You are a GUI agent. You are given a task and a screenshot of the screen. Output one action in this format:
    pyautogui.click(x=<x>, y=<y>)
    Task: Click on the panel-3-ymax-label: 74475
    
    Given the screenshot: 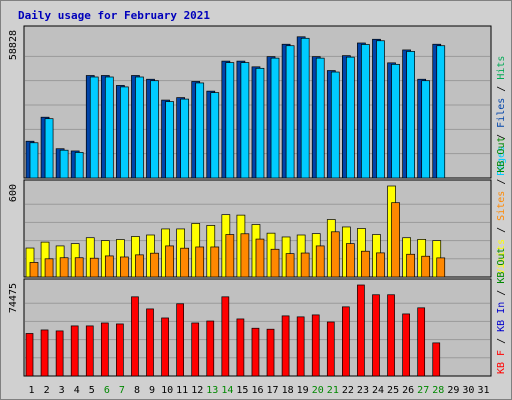 What is the action you would take?
    pyautogui.click(x=13, y=298)
    